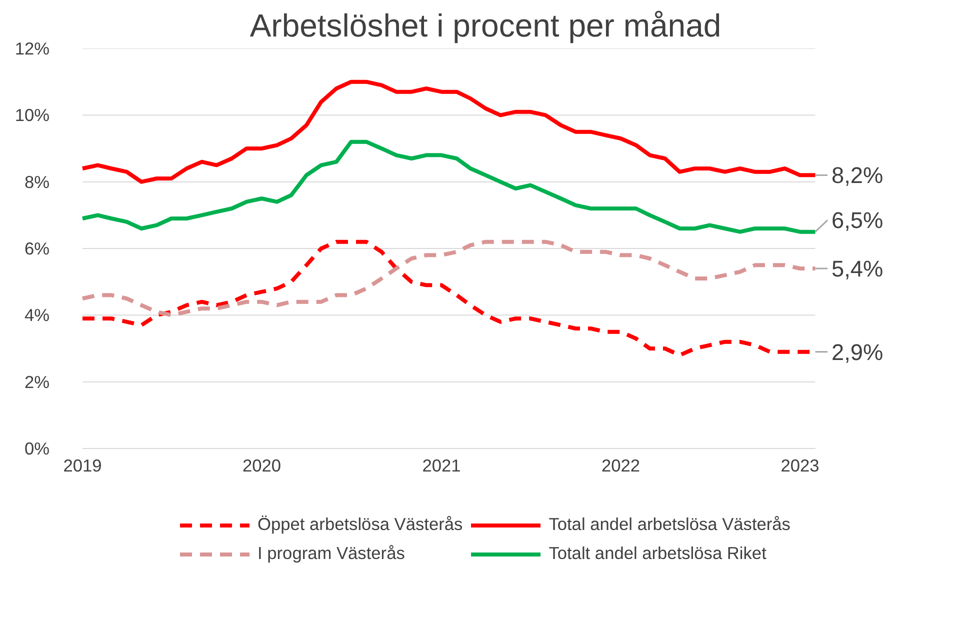  What do you see at coordinates (32, 115) in the screenshot?
I see `y-tick-label: 10%` at bounding box center [32, 115].